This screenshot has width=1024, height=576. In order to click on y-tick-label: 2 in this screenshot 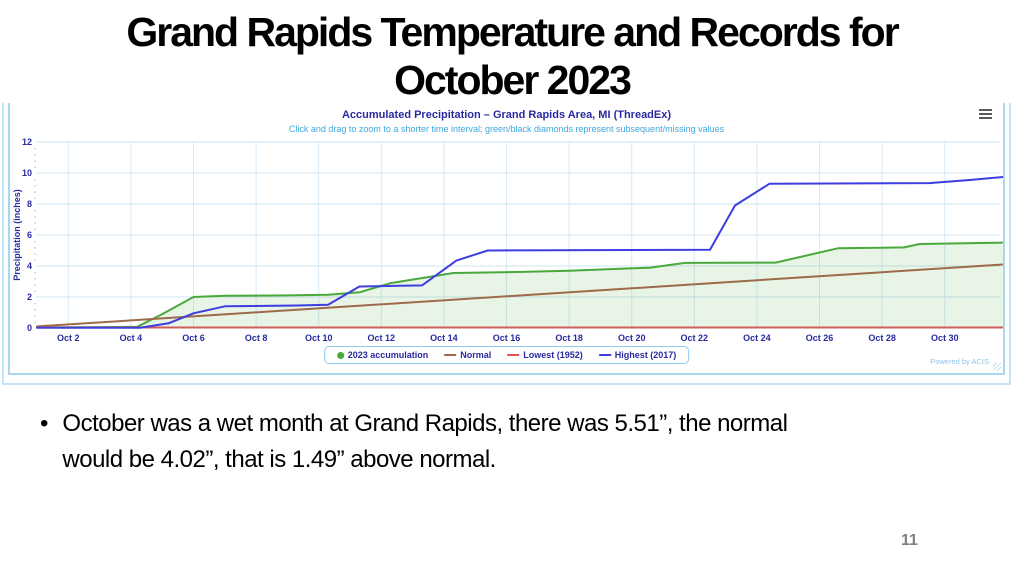, I will do `click(29, 297)`.